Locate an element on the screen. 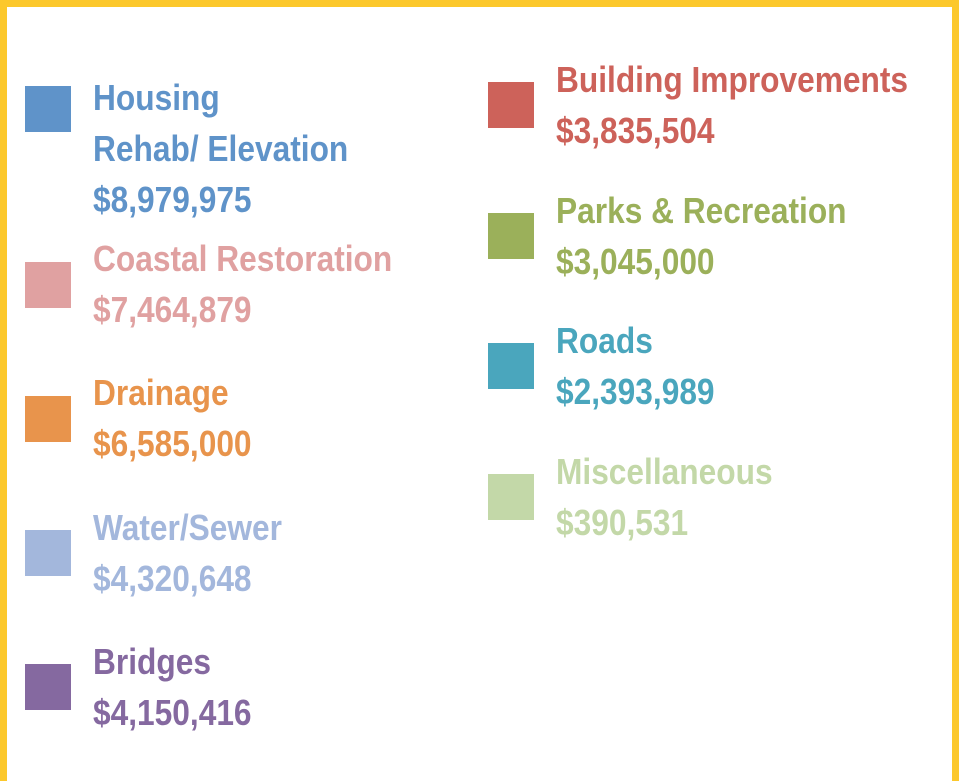 The image size is (959, 781). category-label: Building Improvements is located at coordinates (732, 79).